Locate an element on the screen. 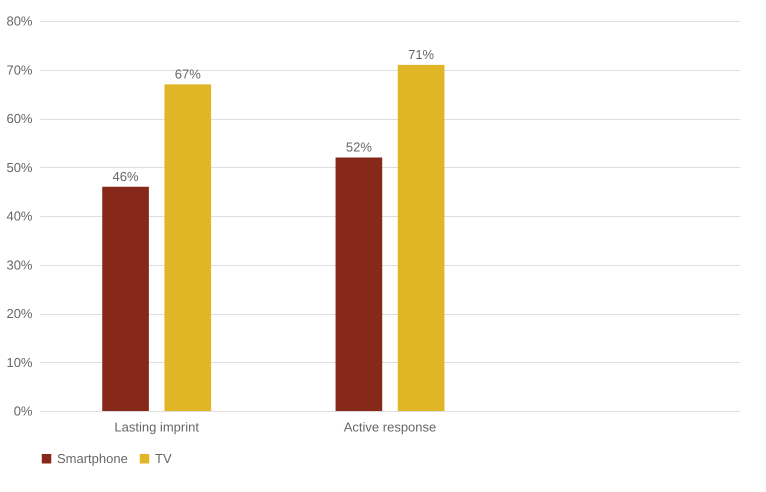 The image size is (766, 492). y-tick-label: 20% is located at coordinates (19, 313).